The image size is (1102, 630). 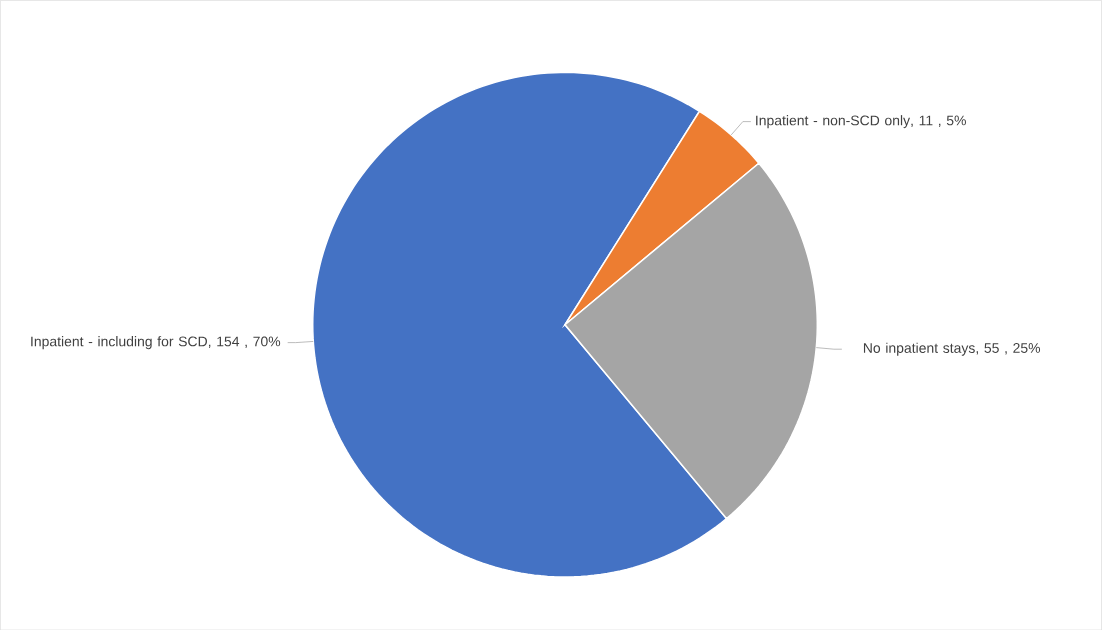 What do you see at coordinates (244, 342) in the screenshot?
I see `data-label: , 154 , 70%` at bounding box center [244, 342].